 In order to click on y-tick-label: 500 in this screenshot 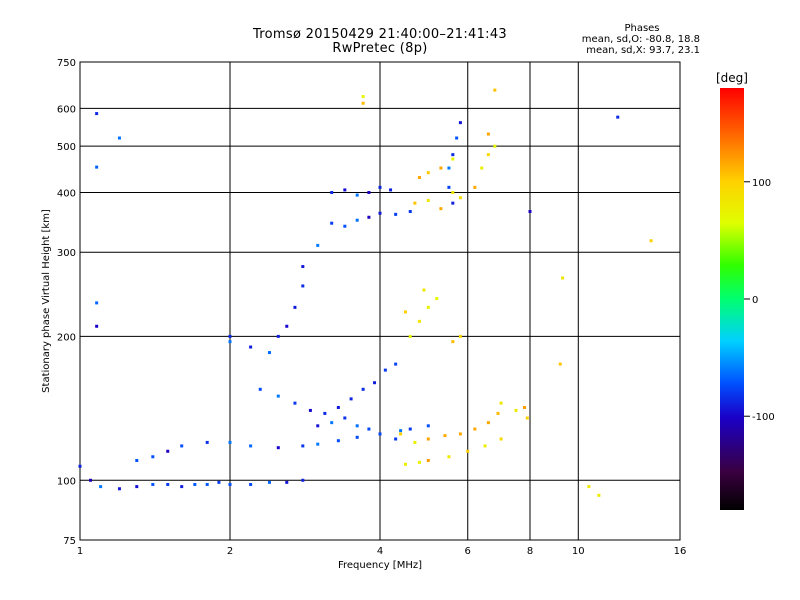, I will do `click(66, 147)`.